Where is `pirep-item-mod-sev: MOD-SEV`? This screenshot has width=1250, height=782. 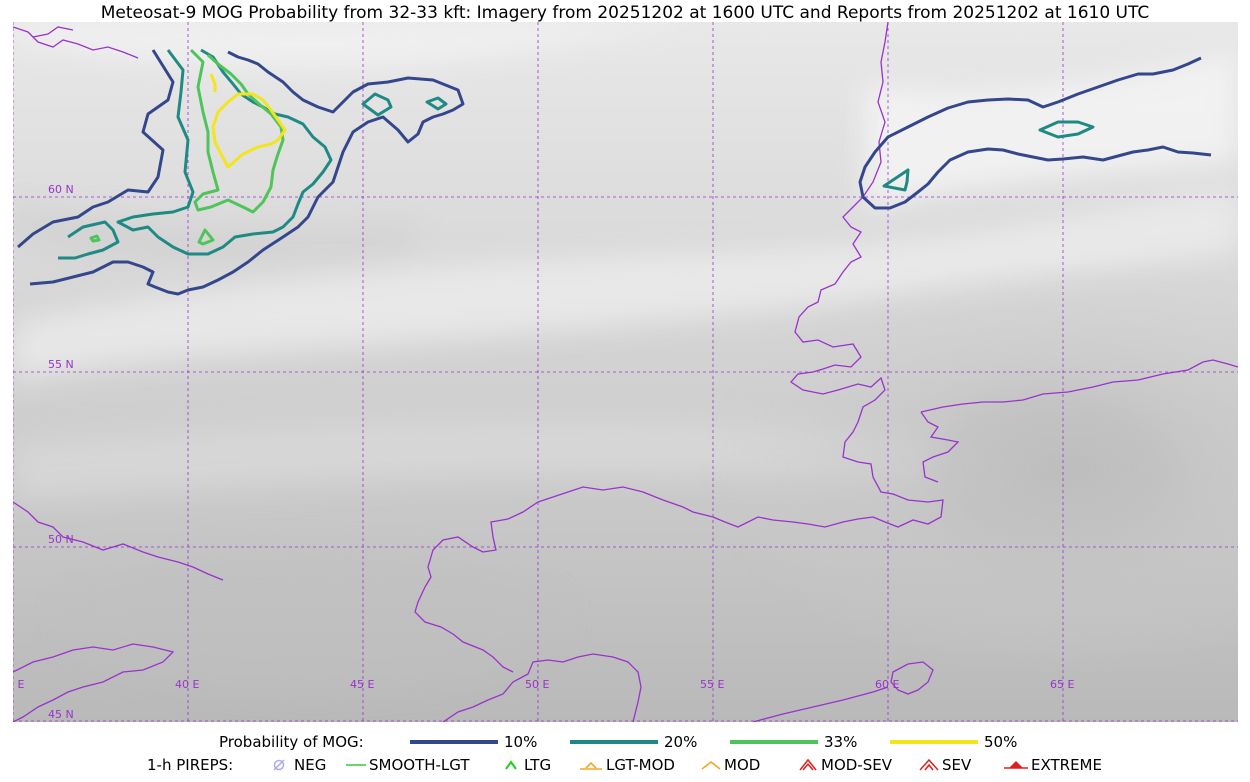
pirep-item-mod-sev: MOD-SEV is located at coordinates (844, 765).